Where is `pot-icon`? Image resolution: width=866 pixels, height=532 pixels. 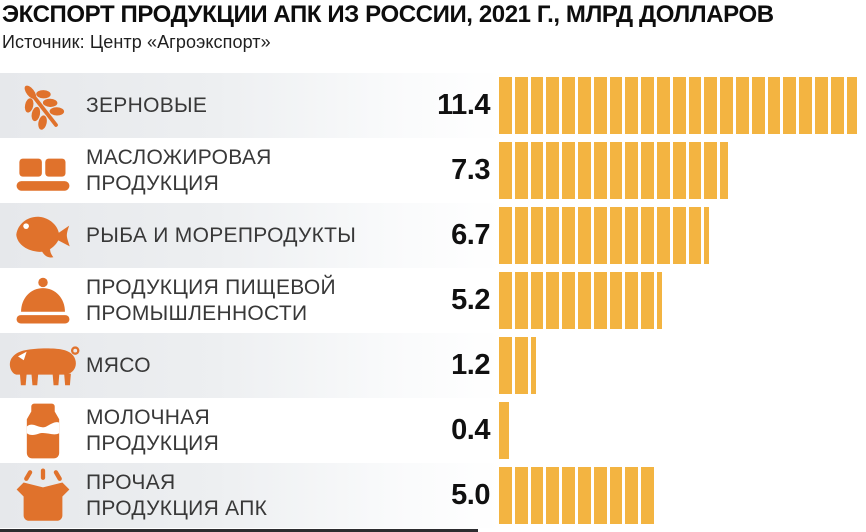 pot-icon is located at coordinates (43, 496).